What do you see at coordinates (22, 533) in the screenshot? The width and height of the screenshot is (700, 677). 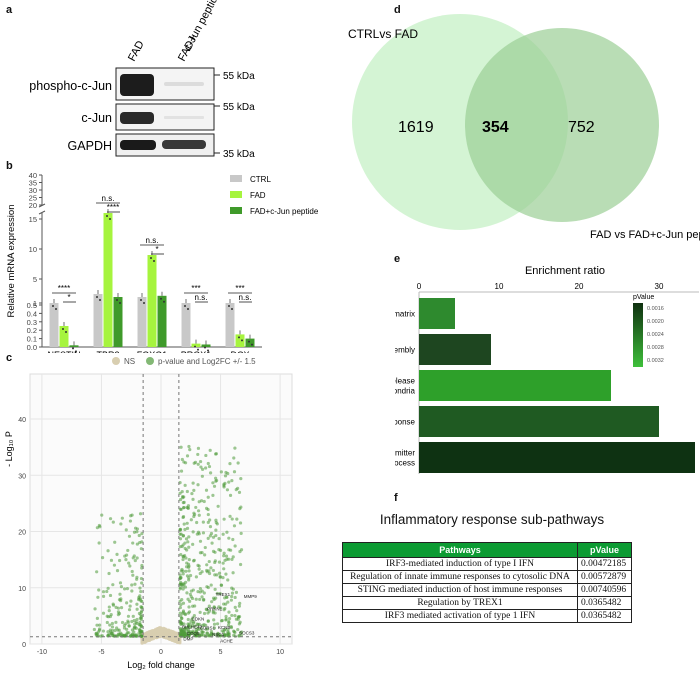 I see `y-tick-label: 20` at bounding box center [22, 533].